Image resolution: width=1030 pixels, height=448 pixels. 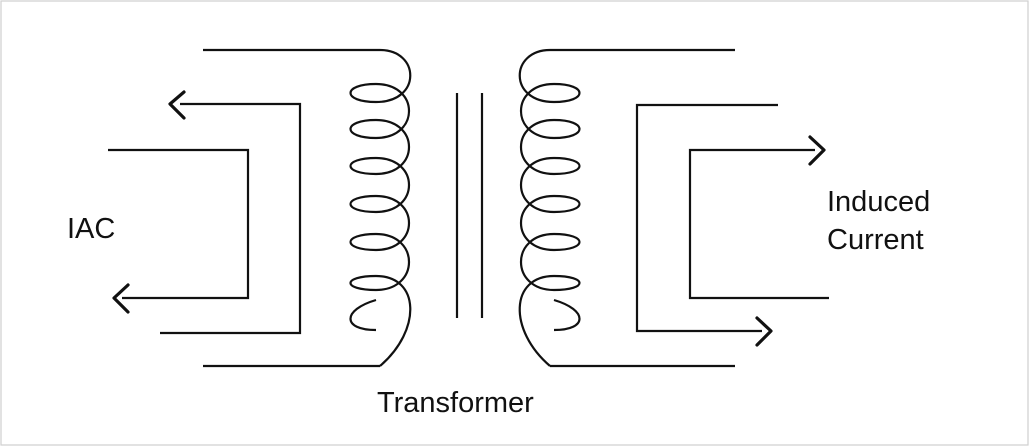 I want to click on iron-core, so click(x=469, y=205).